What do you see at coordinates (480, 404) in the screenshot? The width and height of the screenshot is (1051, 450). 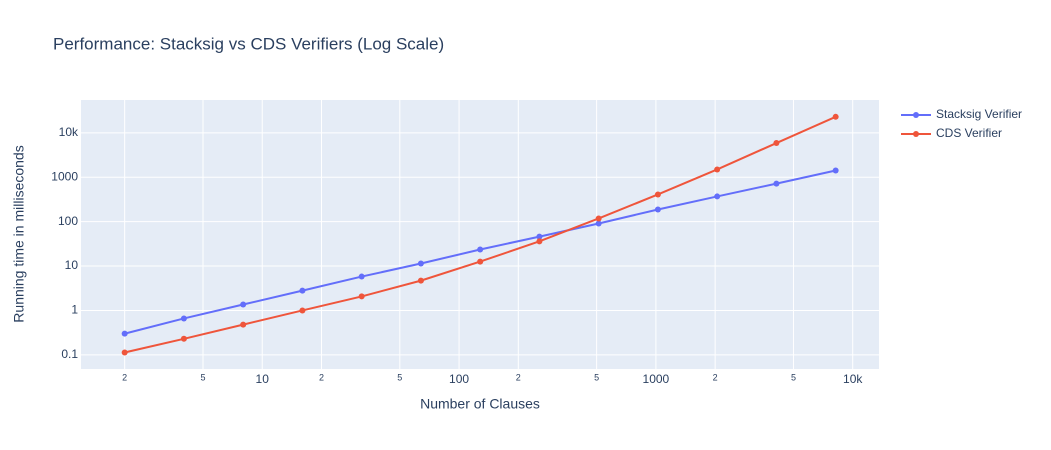 I see `x-axis-title: Number of Clauses` at bounding box center [480, 404].